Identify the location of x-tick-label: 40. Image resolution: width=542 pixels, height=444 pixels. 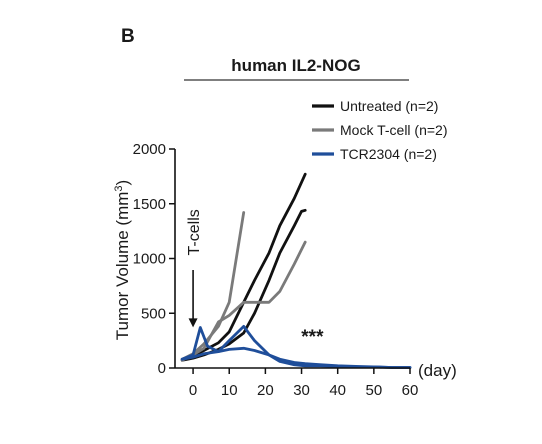
(337, 390).